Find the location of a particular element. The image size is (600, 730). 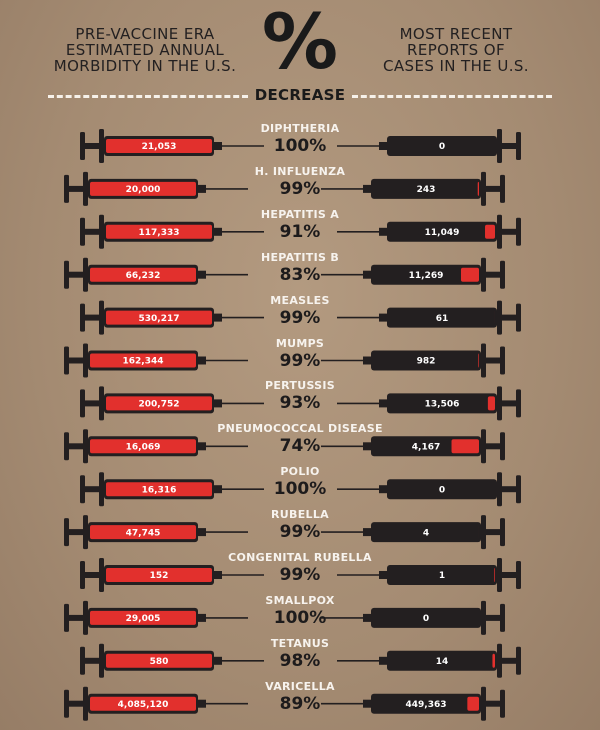

recent-syringe: 11,049 is located at coordinates (429, 231).